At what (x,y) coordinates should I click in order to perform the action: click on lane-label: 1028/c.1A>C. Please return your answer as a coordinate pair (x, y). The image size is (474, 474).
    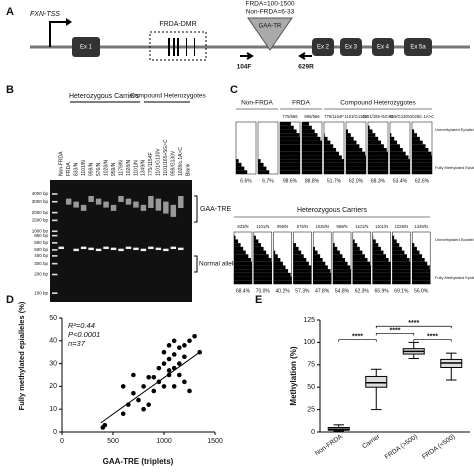
    Looking at the image, I should click on (181, 161).